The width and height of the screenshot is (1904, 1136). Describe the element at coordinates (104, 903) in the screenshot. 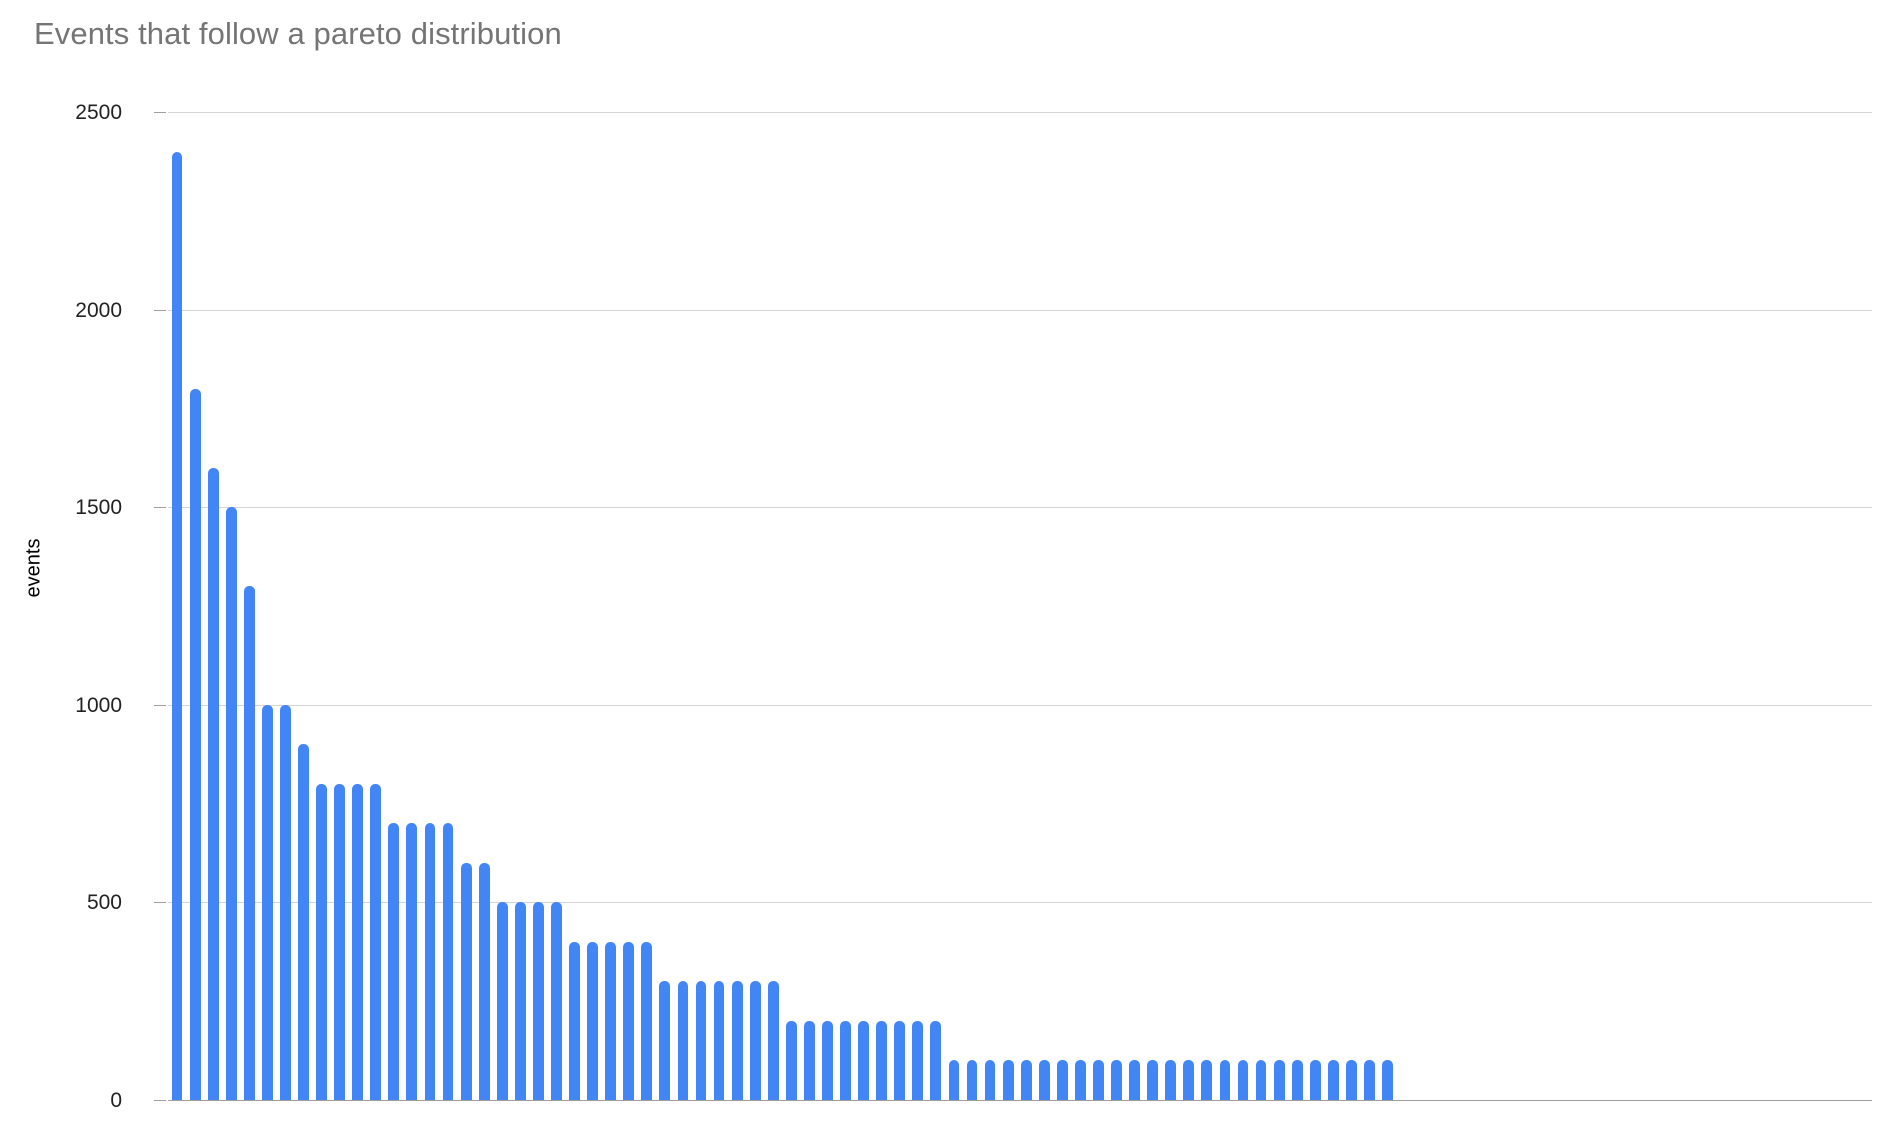

I see `y-tick-label: 500` at that location.